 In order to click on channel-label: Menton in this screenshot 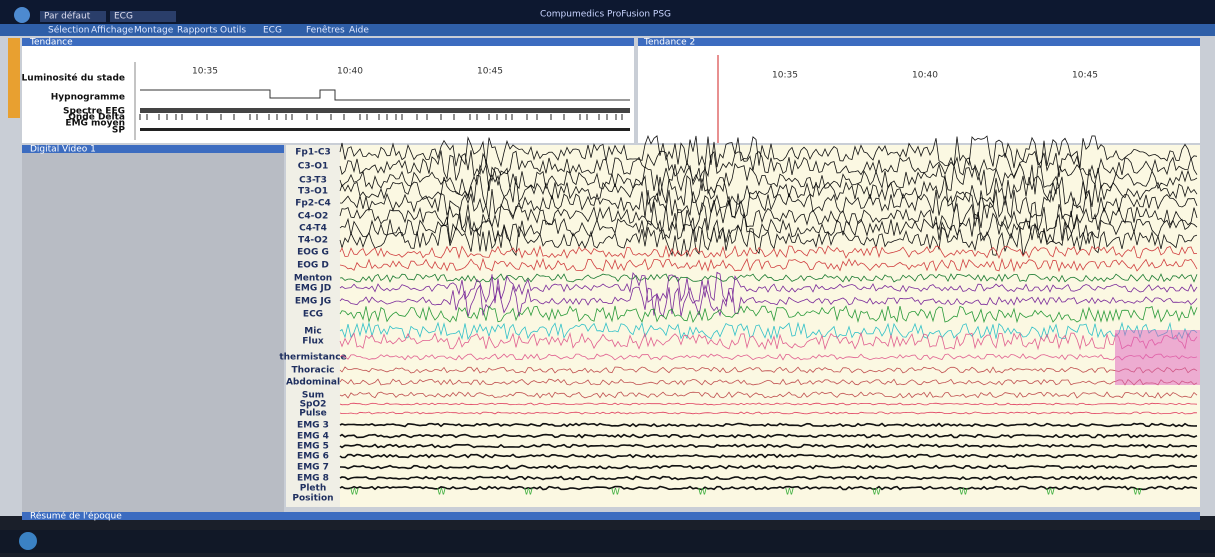, I will do `click(313, 279)`.